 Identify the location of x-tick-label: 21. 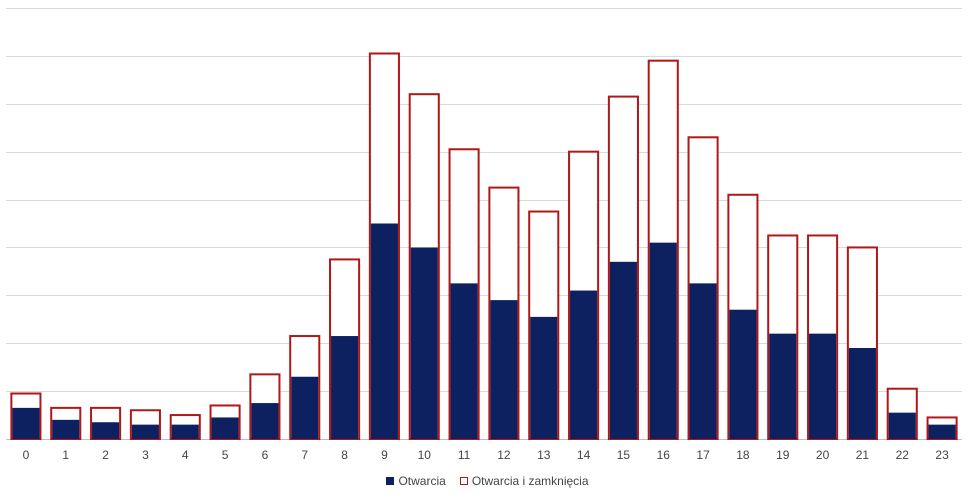
(863, 455).